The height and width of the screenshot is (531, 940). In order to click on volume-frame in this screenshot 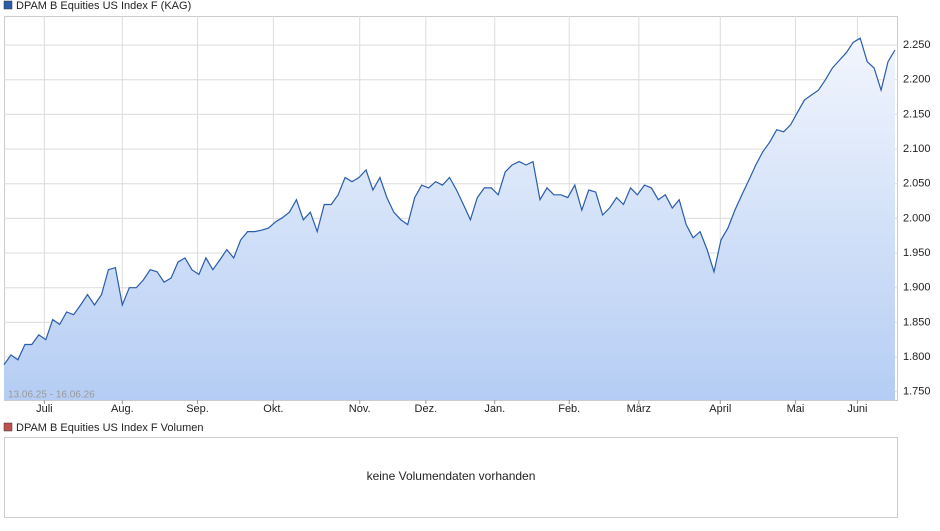, I will do `click(451, 477)`.